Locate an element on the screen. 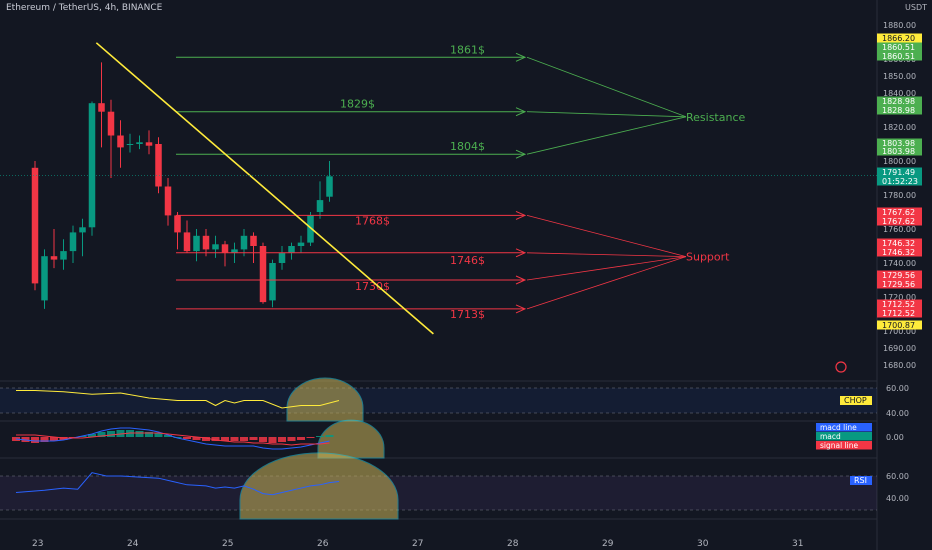 The width and height of the screenshot is (932, 550). x-tick-label: 27 is located at coordinates (417, 544).